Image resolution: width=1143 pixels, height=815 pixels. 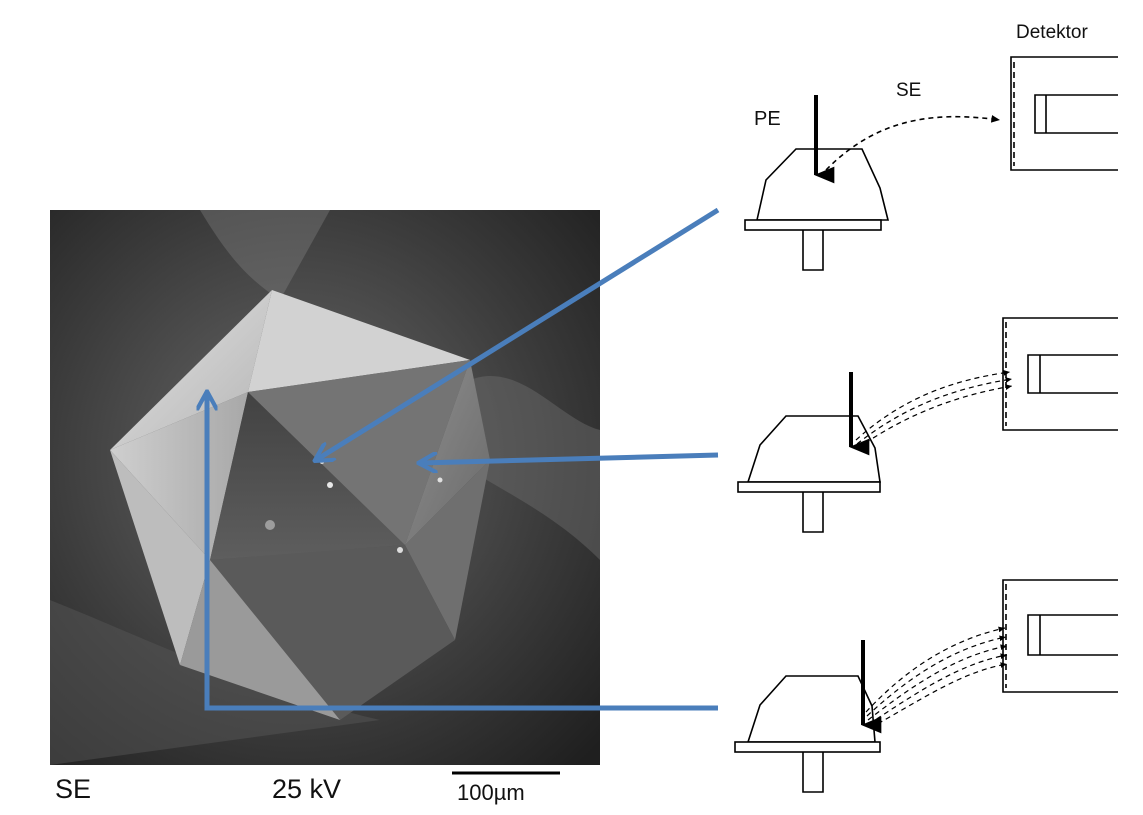 What do you see at coordinates (908, 90) in the screenshot?
I see `secondary-electron-label: SE` at bounding box center [908, 90].